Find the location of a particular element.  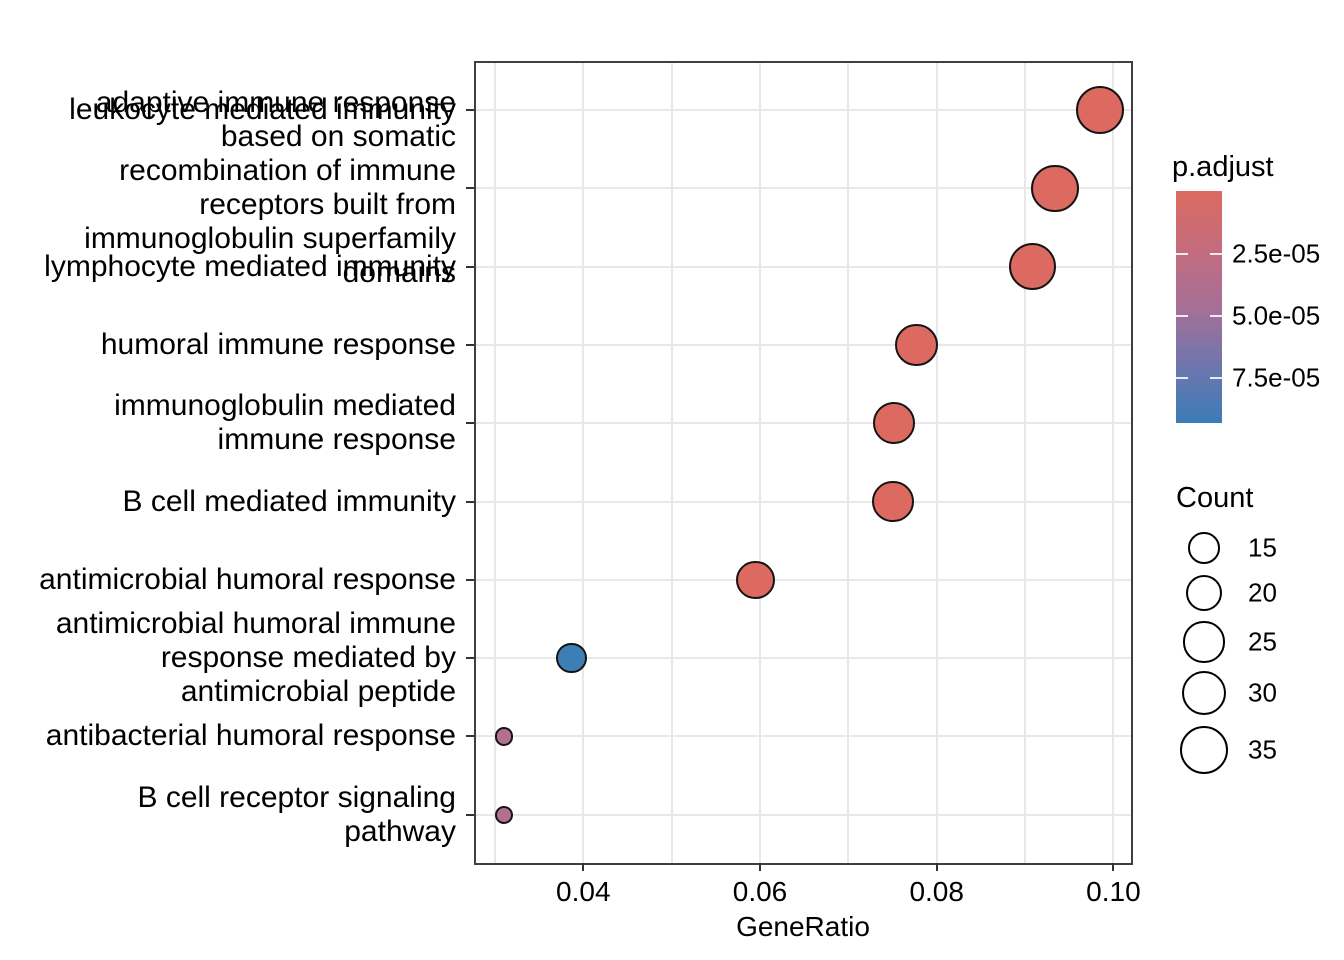

y-tick-label-line: domains is located at coordinates (399, 273).